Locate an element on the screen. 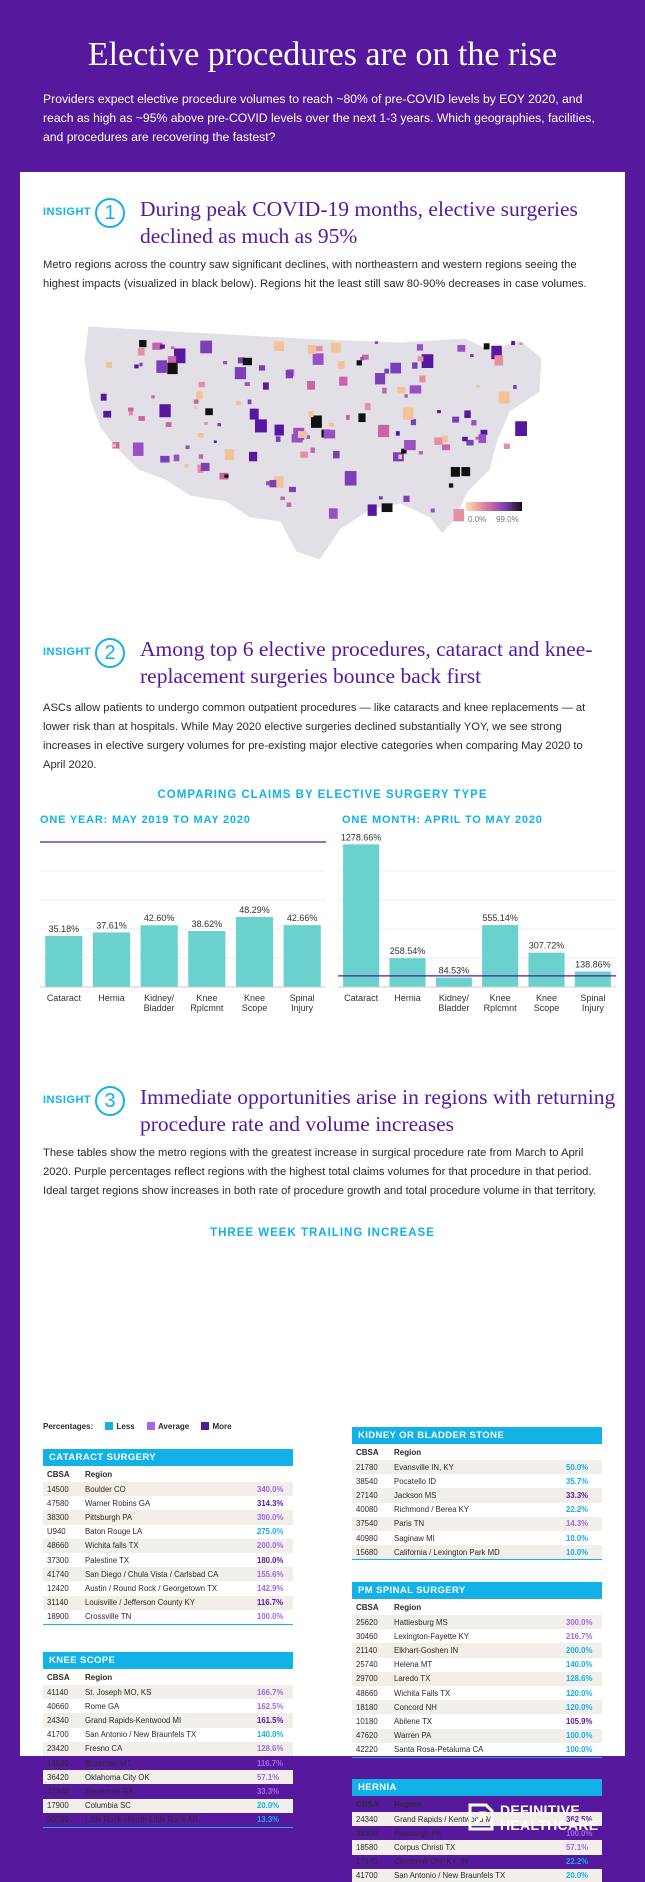 The image size is (645, 1882). cbsa-cell: 41700 is located at coordinates (58, 1735).